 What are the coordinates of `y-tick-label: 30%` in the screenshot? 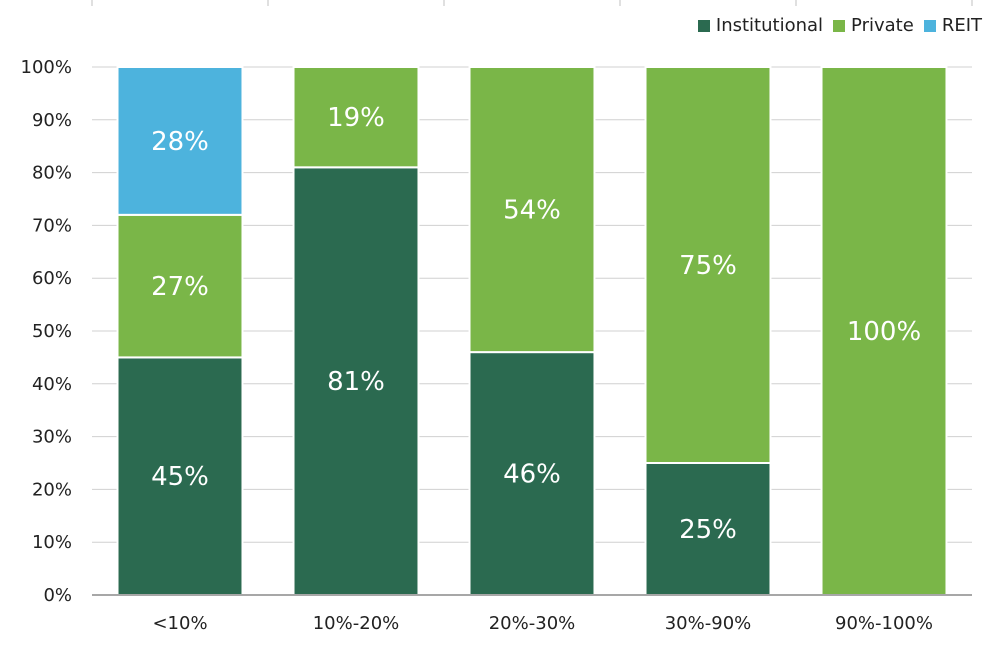 It's located at (52, 437).